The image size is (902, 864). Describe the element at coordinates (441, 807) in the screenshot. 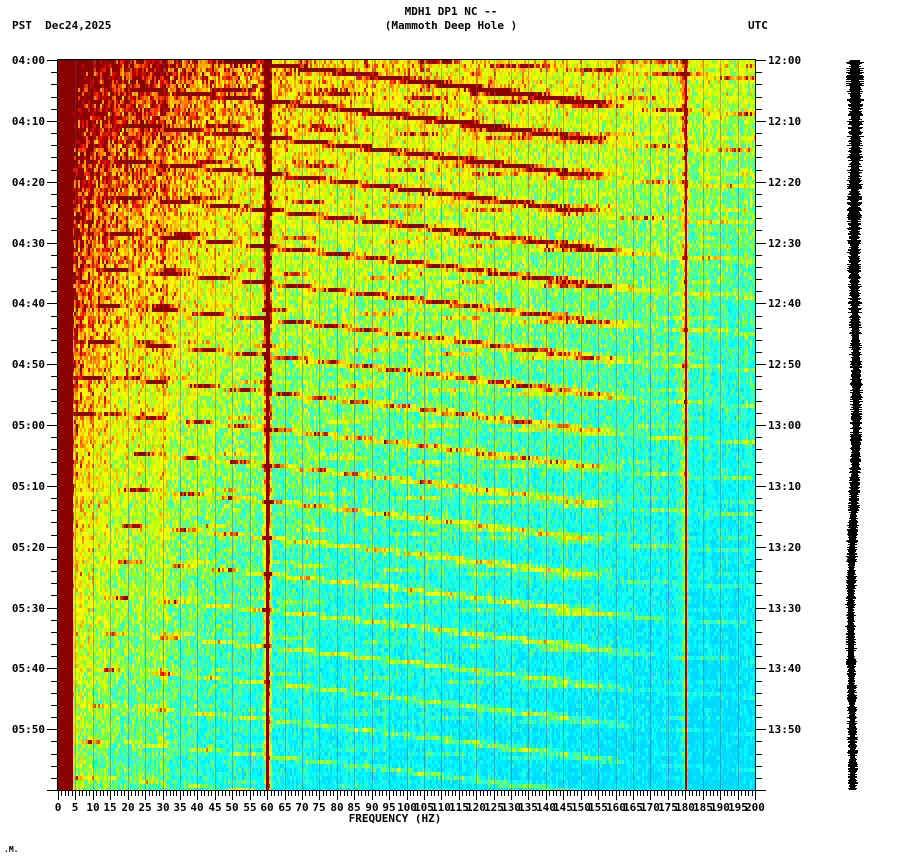

I see `x-tick-label-110: 110` at that location.